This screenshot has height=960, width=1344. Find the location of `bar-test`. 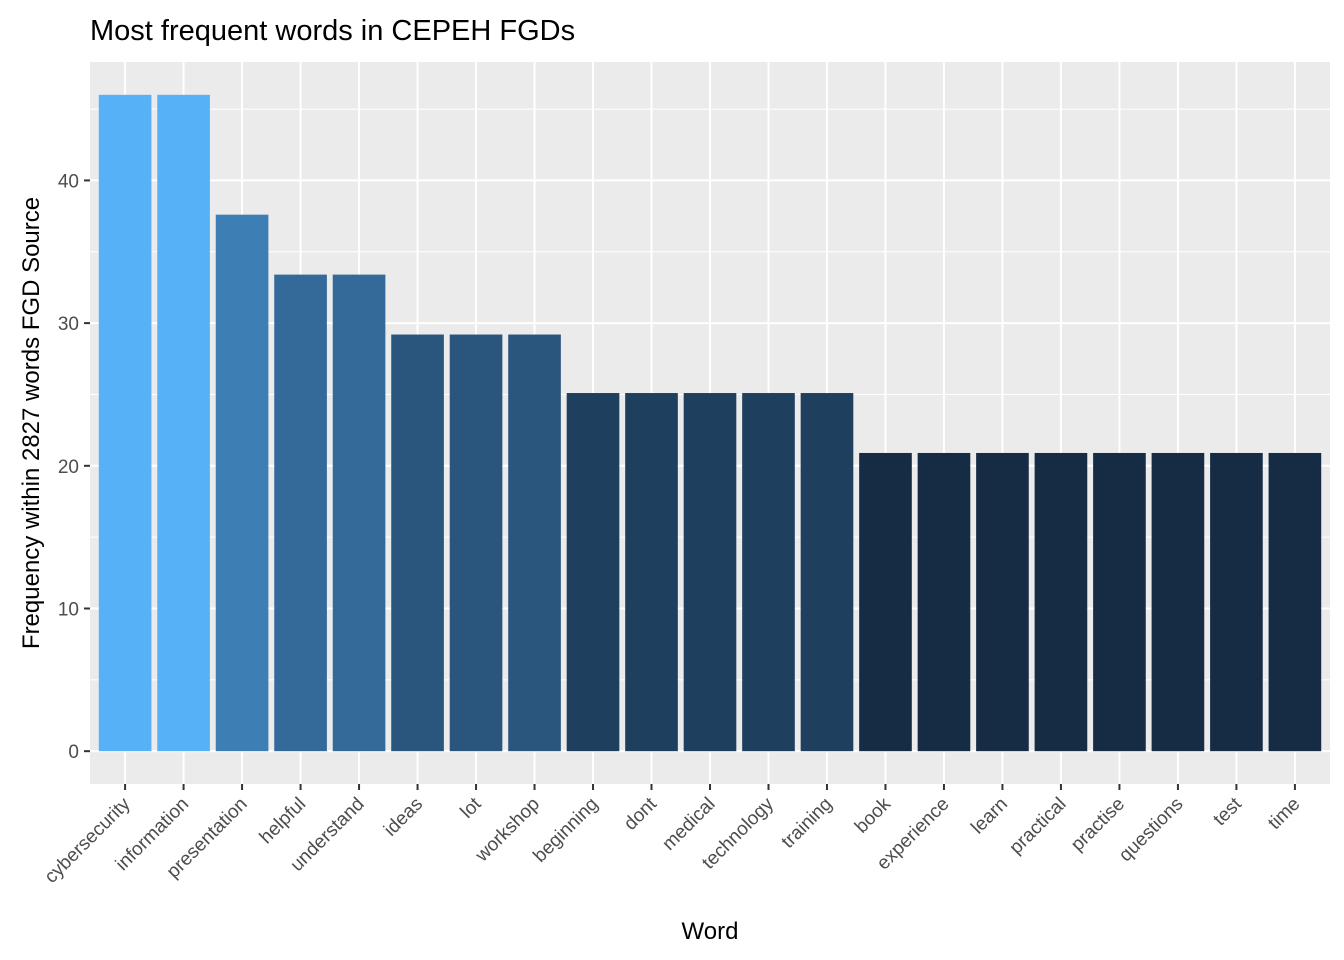

bar-test is located at coordinates (1236, 602).